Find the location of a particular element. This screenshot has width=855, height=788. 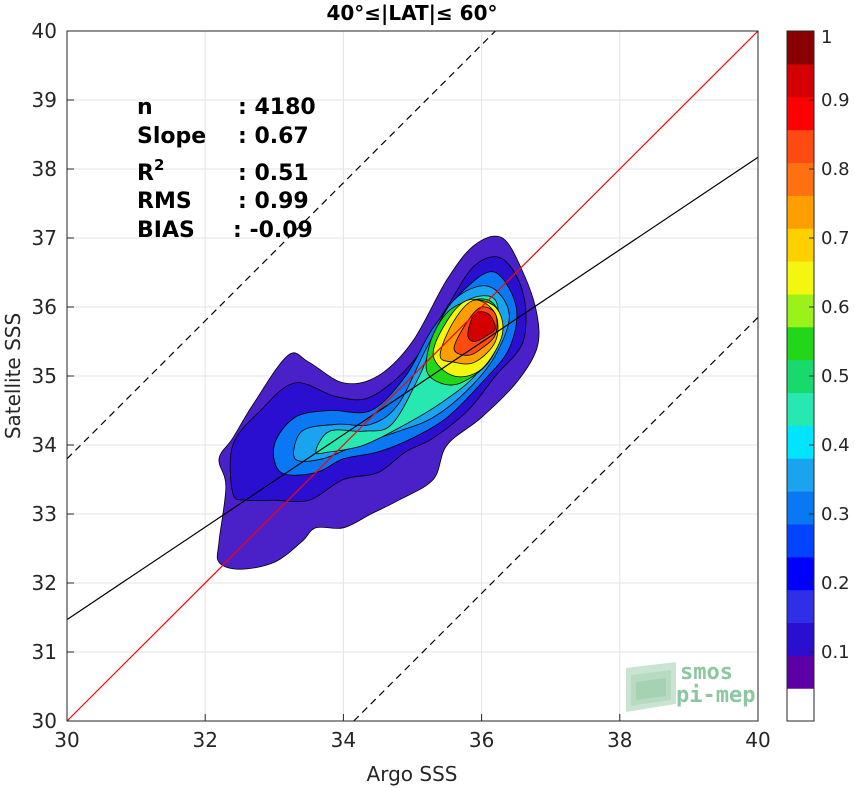

stat-bias-value: : -0.09 is located at coordinates (273, 230).